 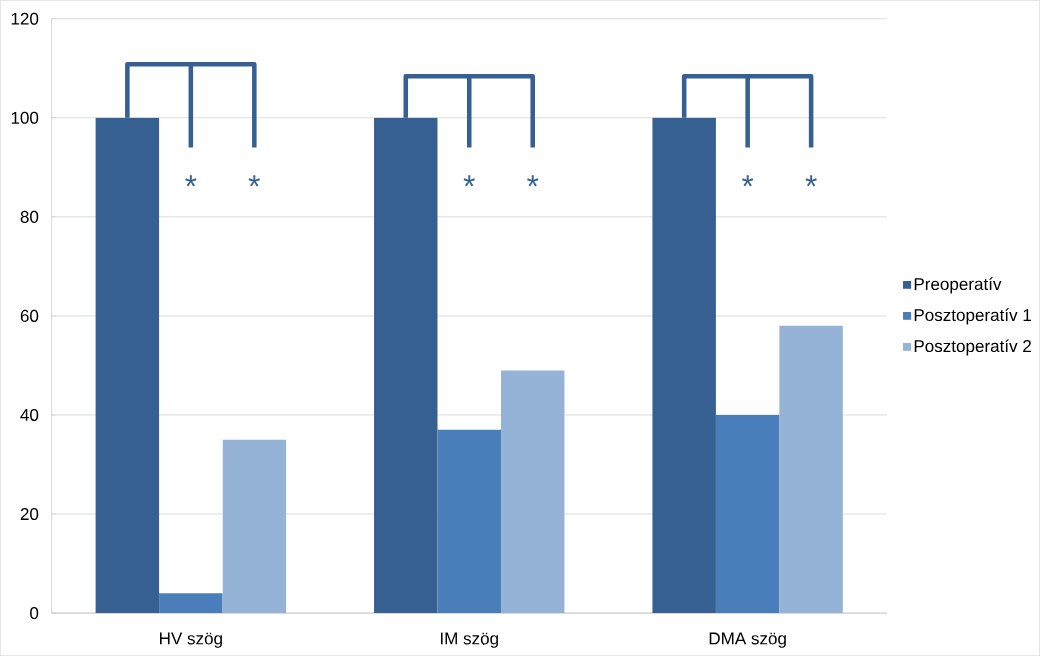 I want to click on legend-label: Posztoperatív 2, so click(x=972, y=347).